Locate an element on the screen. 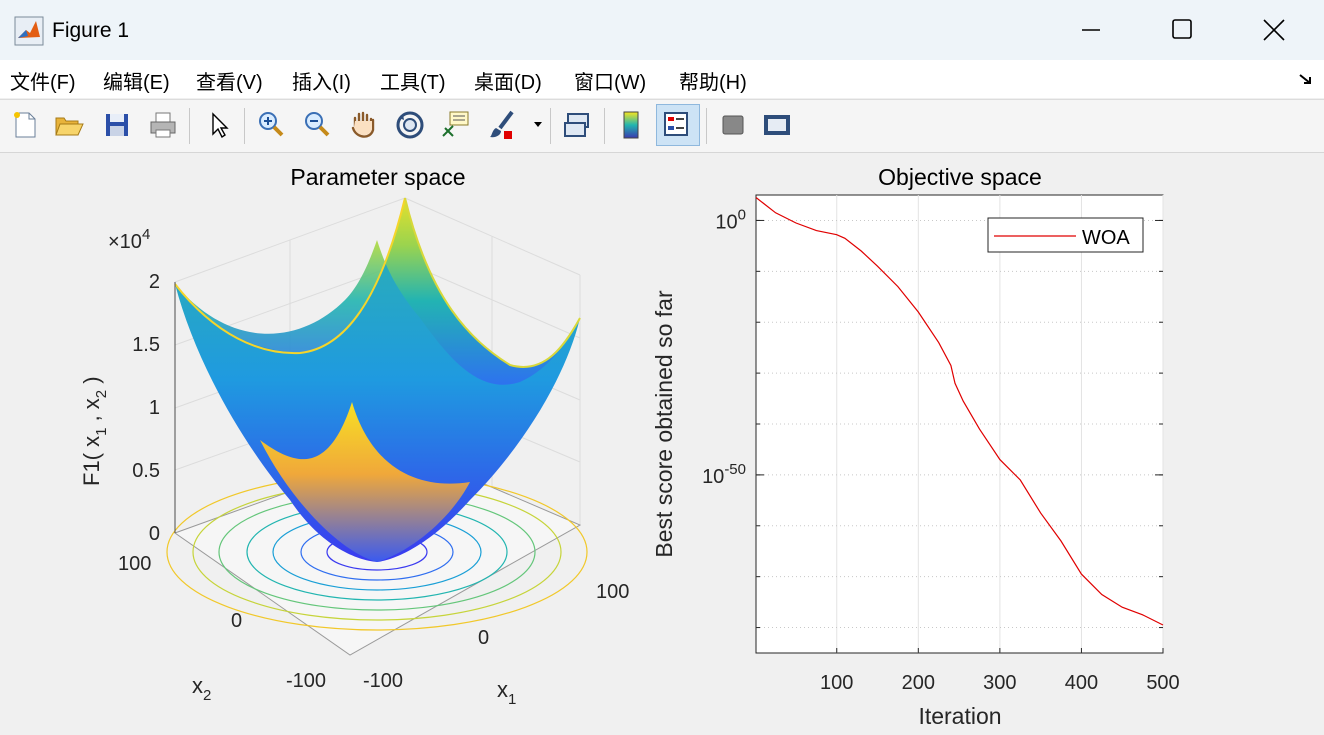  zoom-out-button is located at coordinates (317, 125).